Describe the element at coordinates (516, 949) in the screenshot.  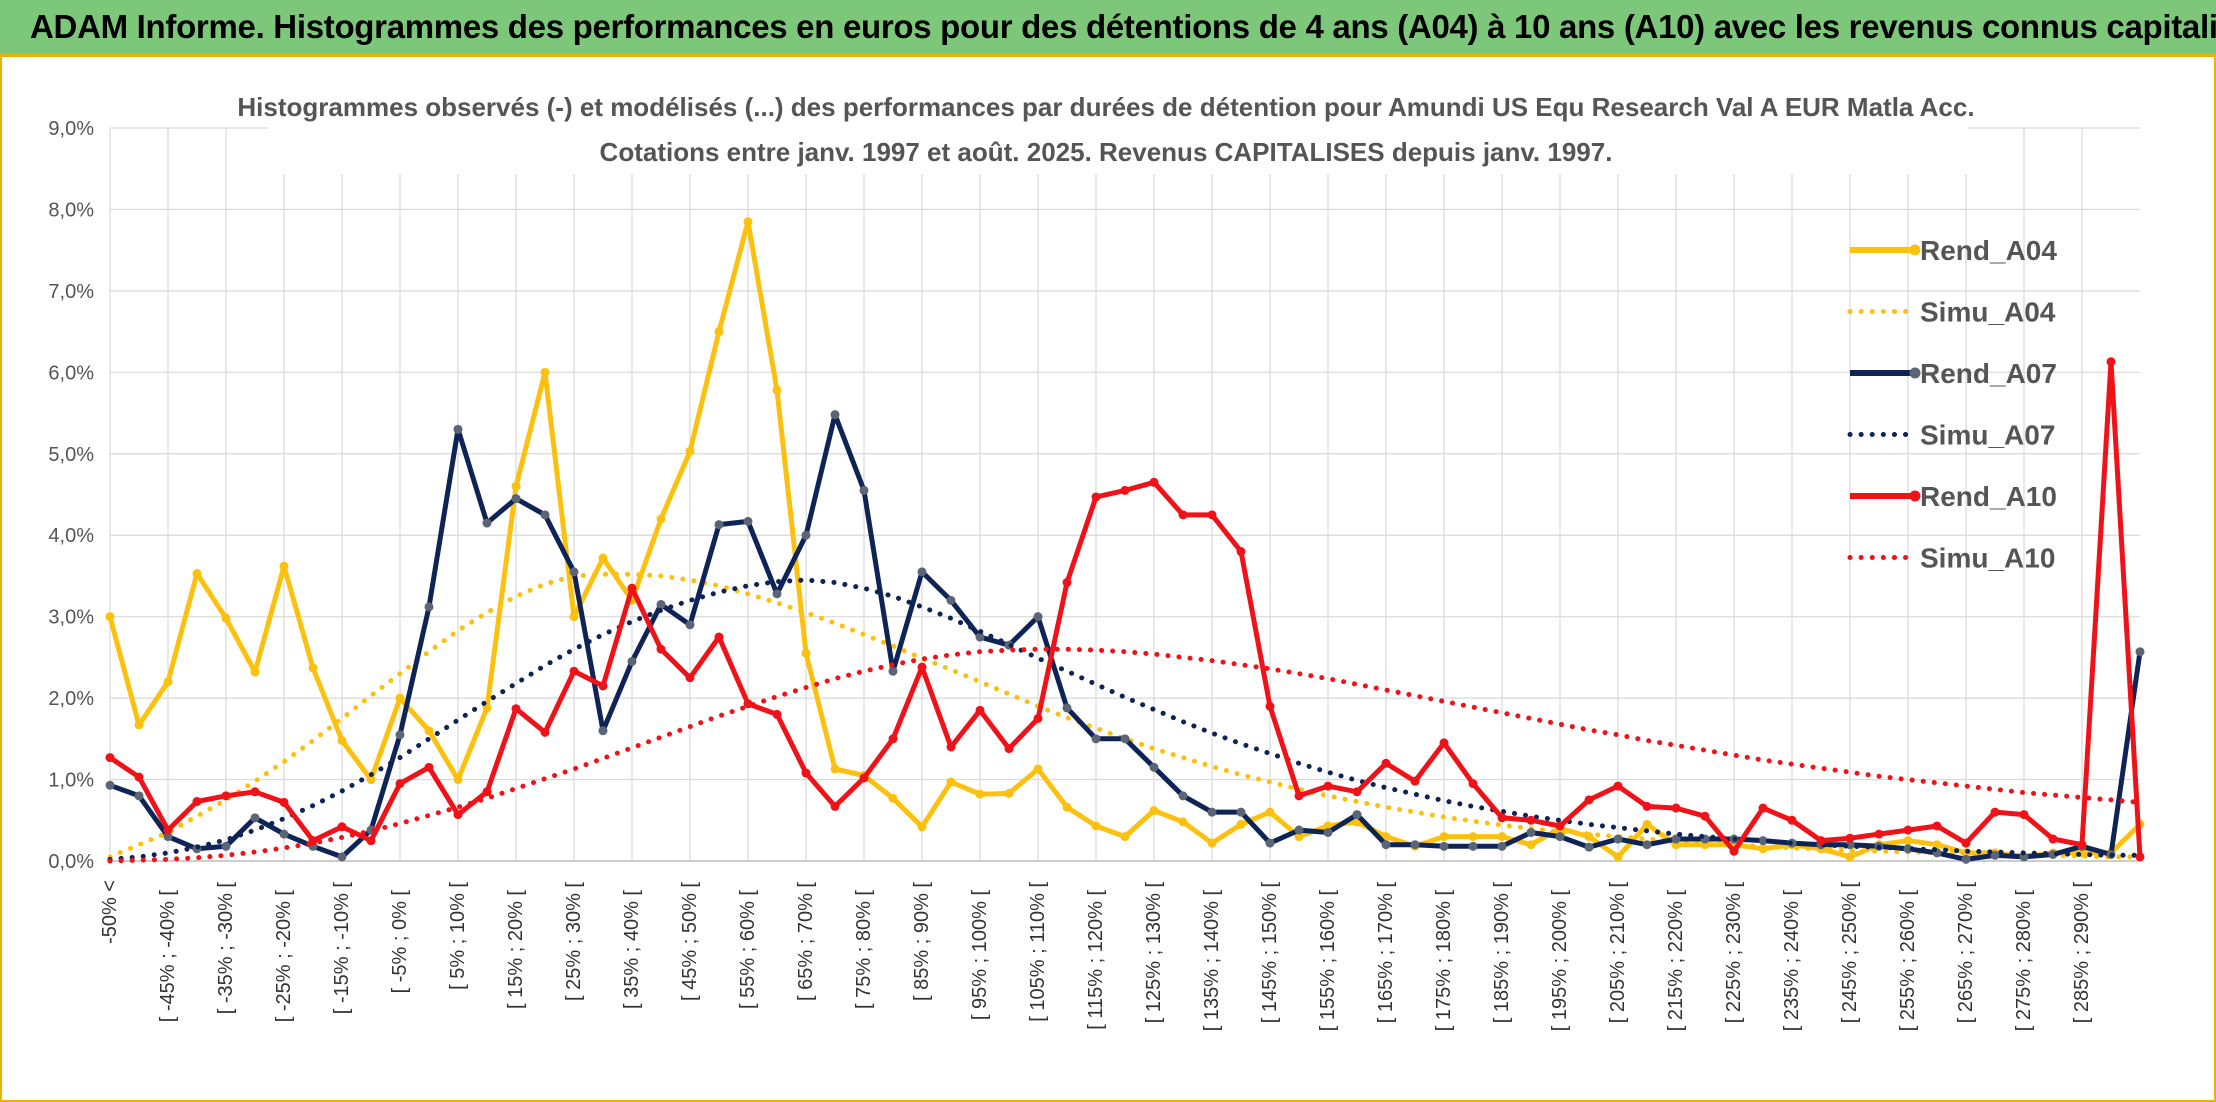
I see `x-tick-label: [ 15% ; 20% [` at that location.